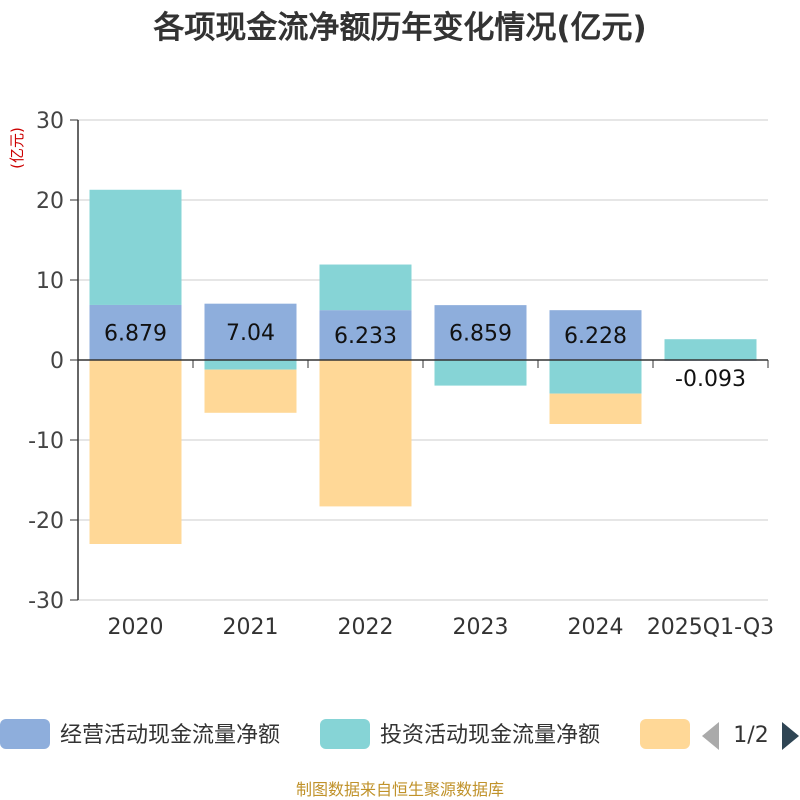  What do you see at coordinates (136, 627) in the screenshot?
I see `x-tick-label: 2020` at bounding box center [136, 627].